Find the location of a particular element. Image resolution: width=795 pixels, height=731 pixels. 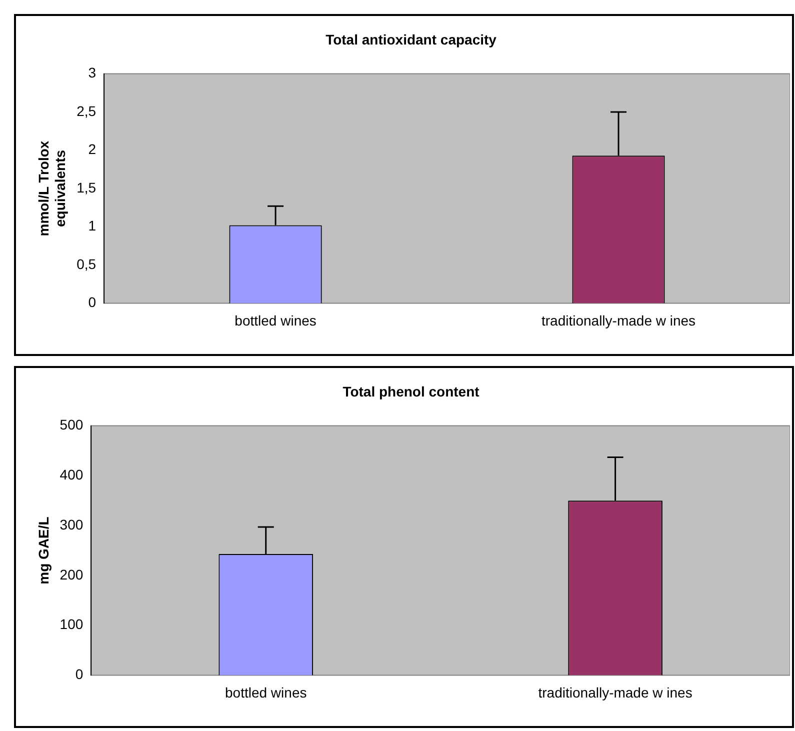

y-tick-label: 100 is located at coordinates (72, 624).